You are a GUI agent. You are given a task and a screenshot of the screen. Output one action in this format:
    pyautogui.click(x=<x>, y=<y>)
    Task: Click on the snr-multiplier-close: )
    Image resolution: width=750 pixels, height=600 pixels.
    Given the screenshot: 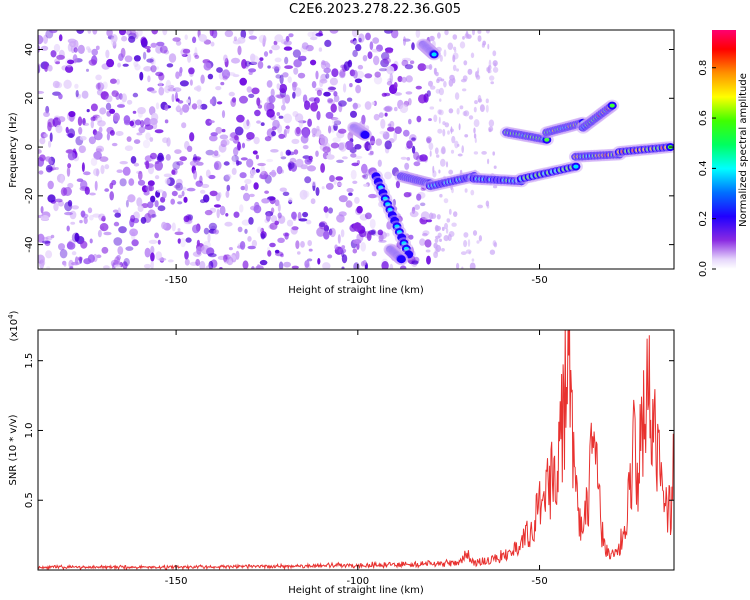 What is the action you would take?
    pyautogui.click(x=14, y=312)
    